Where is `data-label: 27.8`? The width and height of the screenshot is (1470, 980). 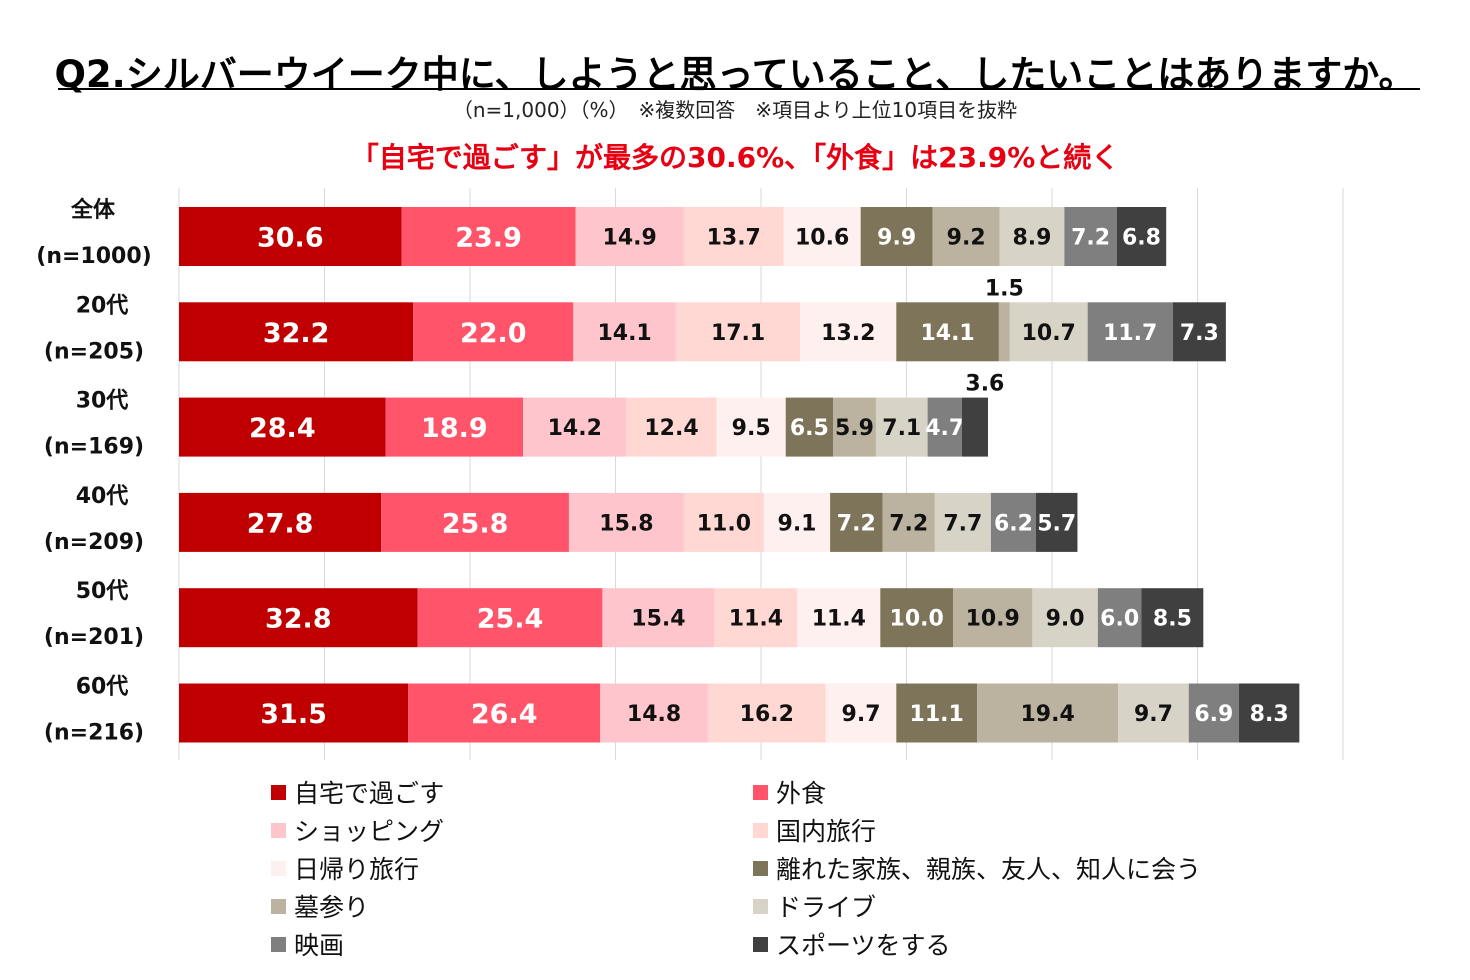 data-label: 27.8 is located at coordinates (280, 523).